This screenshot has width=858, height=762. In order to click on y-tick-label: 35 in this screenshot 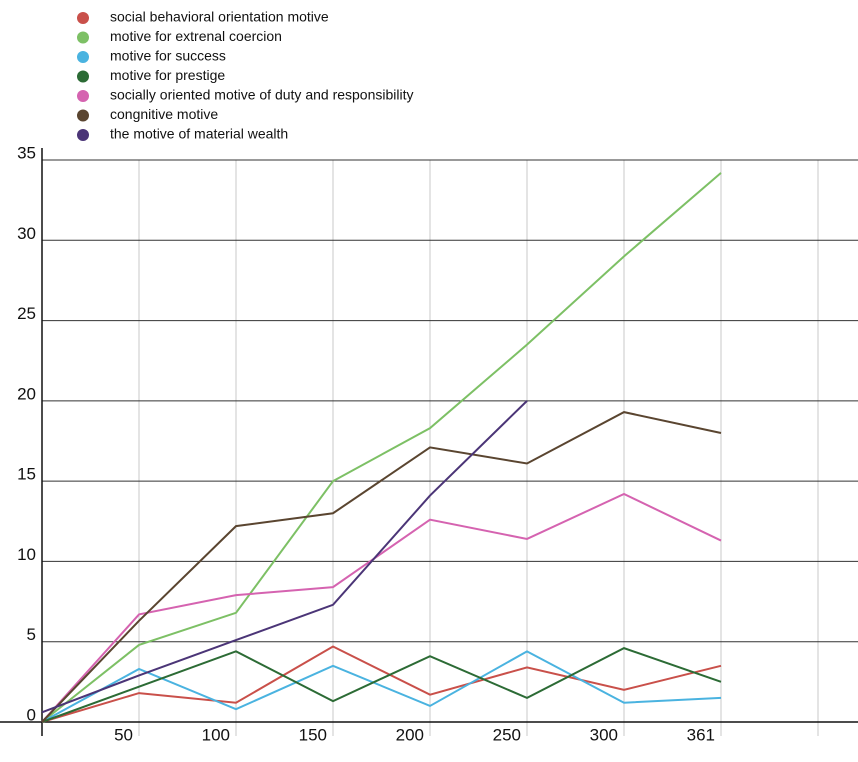, I will do `click(26, 152)`.